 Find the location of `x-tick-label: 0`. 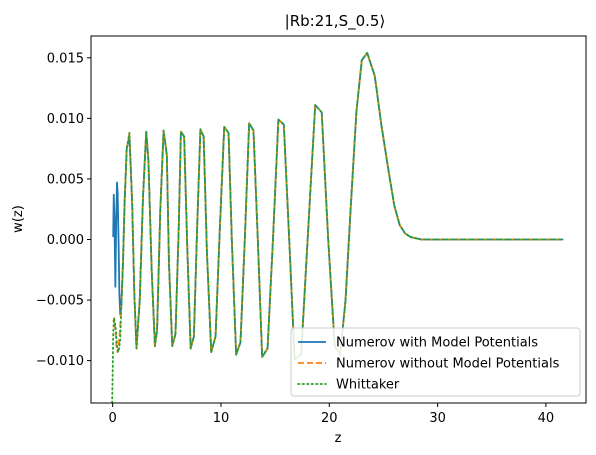

x-tick-label: 0 is located at coordinates (113, 418).